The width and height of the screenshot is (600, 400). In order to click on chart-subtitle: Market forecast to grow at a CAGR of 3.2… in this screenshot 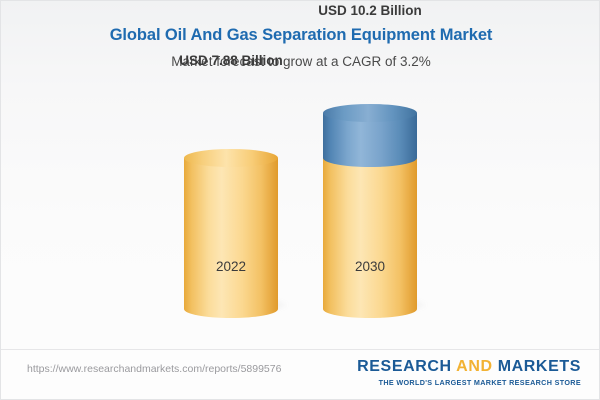, I will do `click(301, 61)`.